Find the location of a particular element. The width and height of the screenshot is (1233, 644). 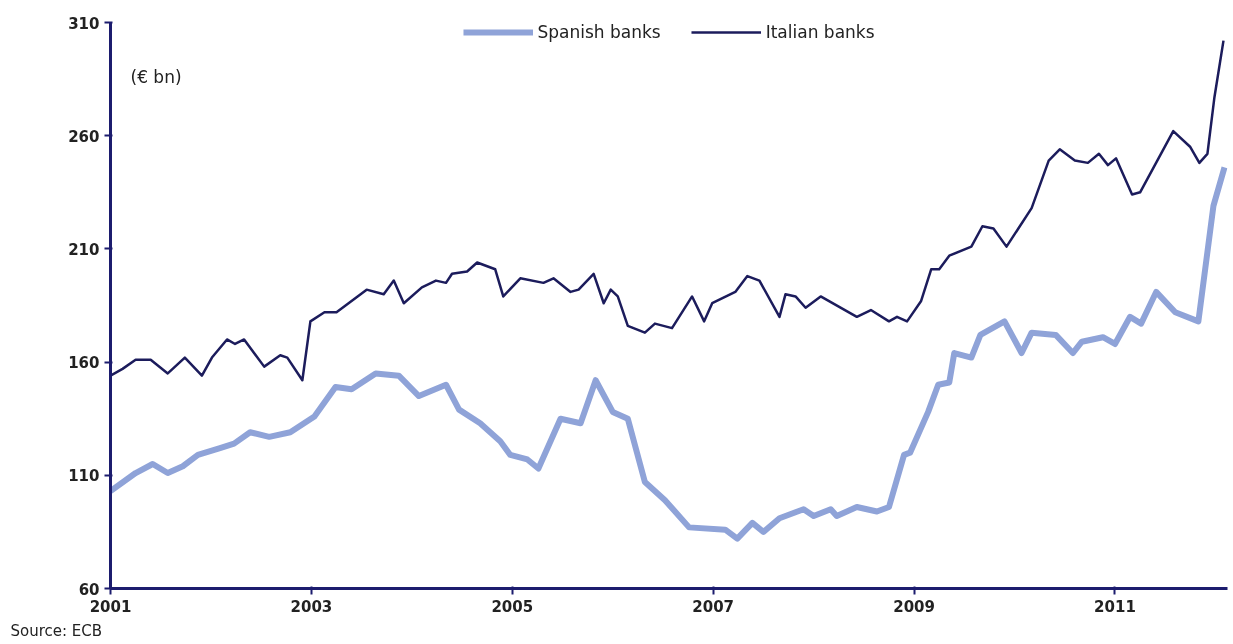

x-tick-label: 2001 is located at coordinates (110, 606).